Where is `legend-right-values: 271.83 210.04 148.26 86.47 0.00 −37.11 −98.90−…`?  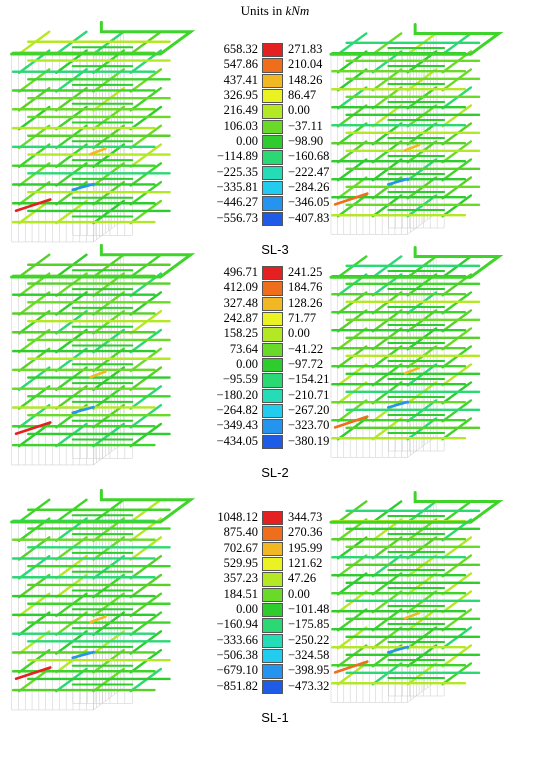 legend-right-values: 271.83 210.04 148.26 86.47 0.00 −37.11 −98.90−… is located at coordinates (317, 134).